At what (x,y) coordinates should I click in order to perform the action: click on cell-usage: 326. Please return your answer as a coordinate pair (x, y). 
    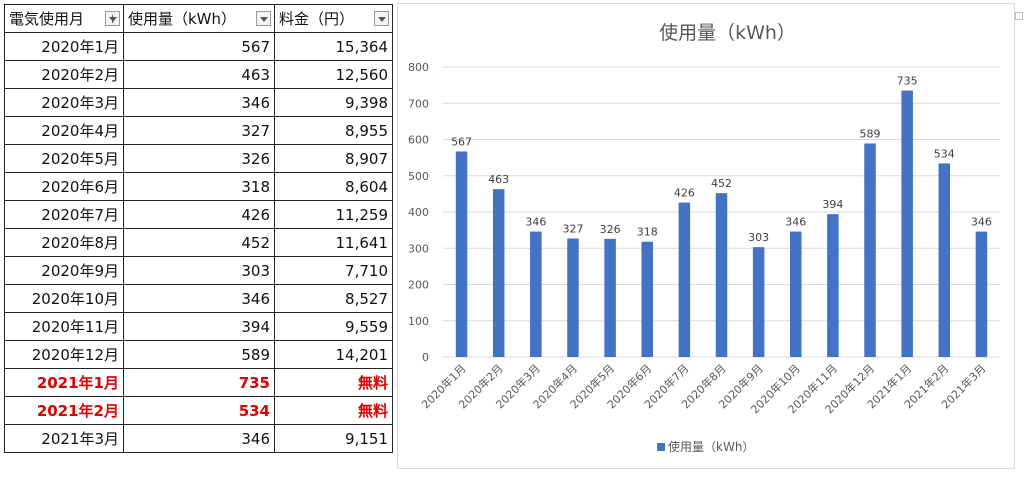
    Looking at the image, I should click on (199, 158).